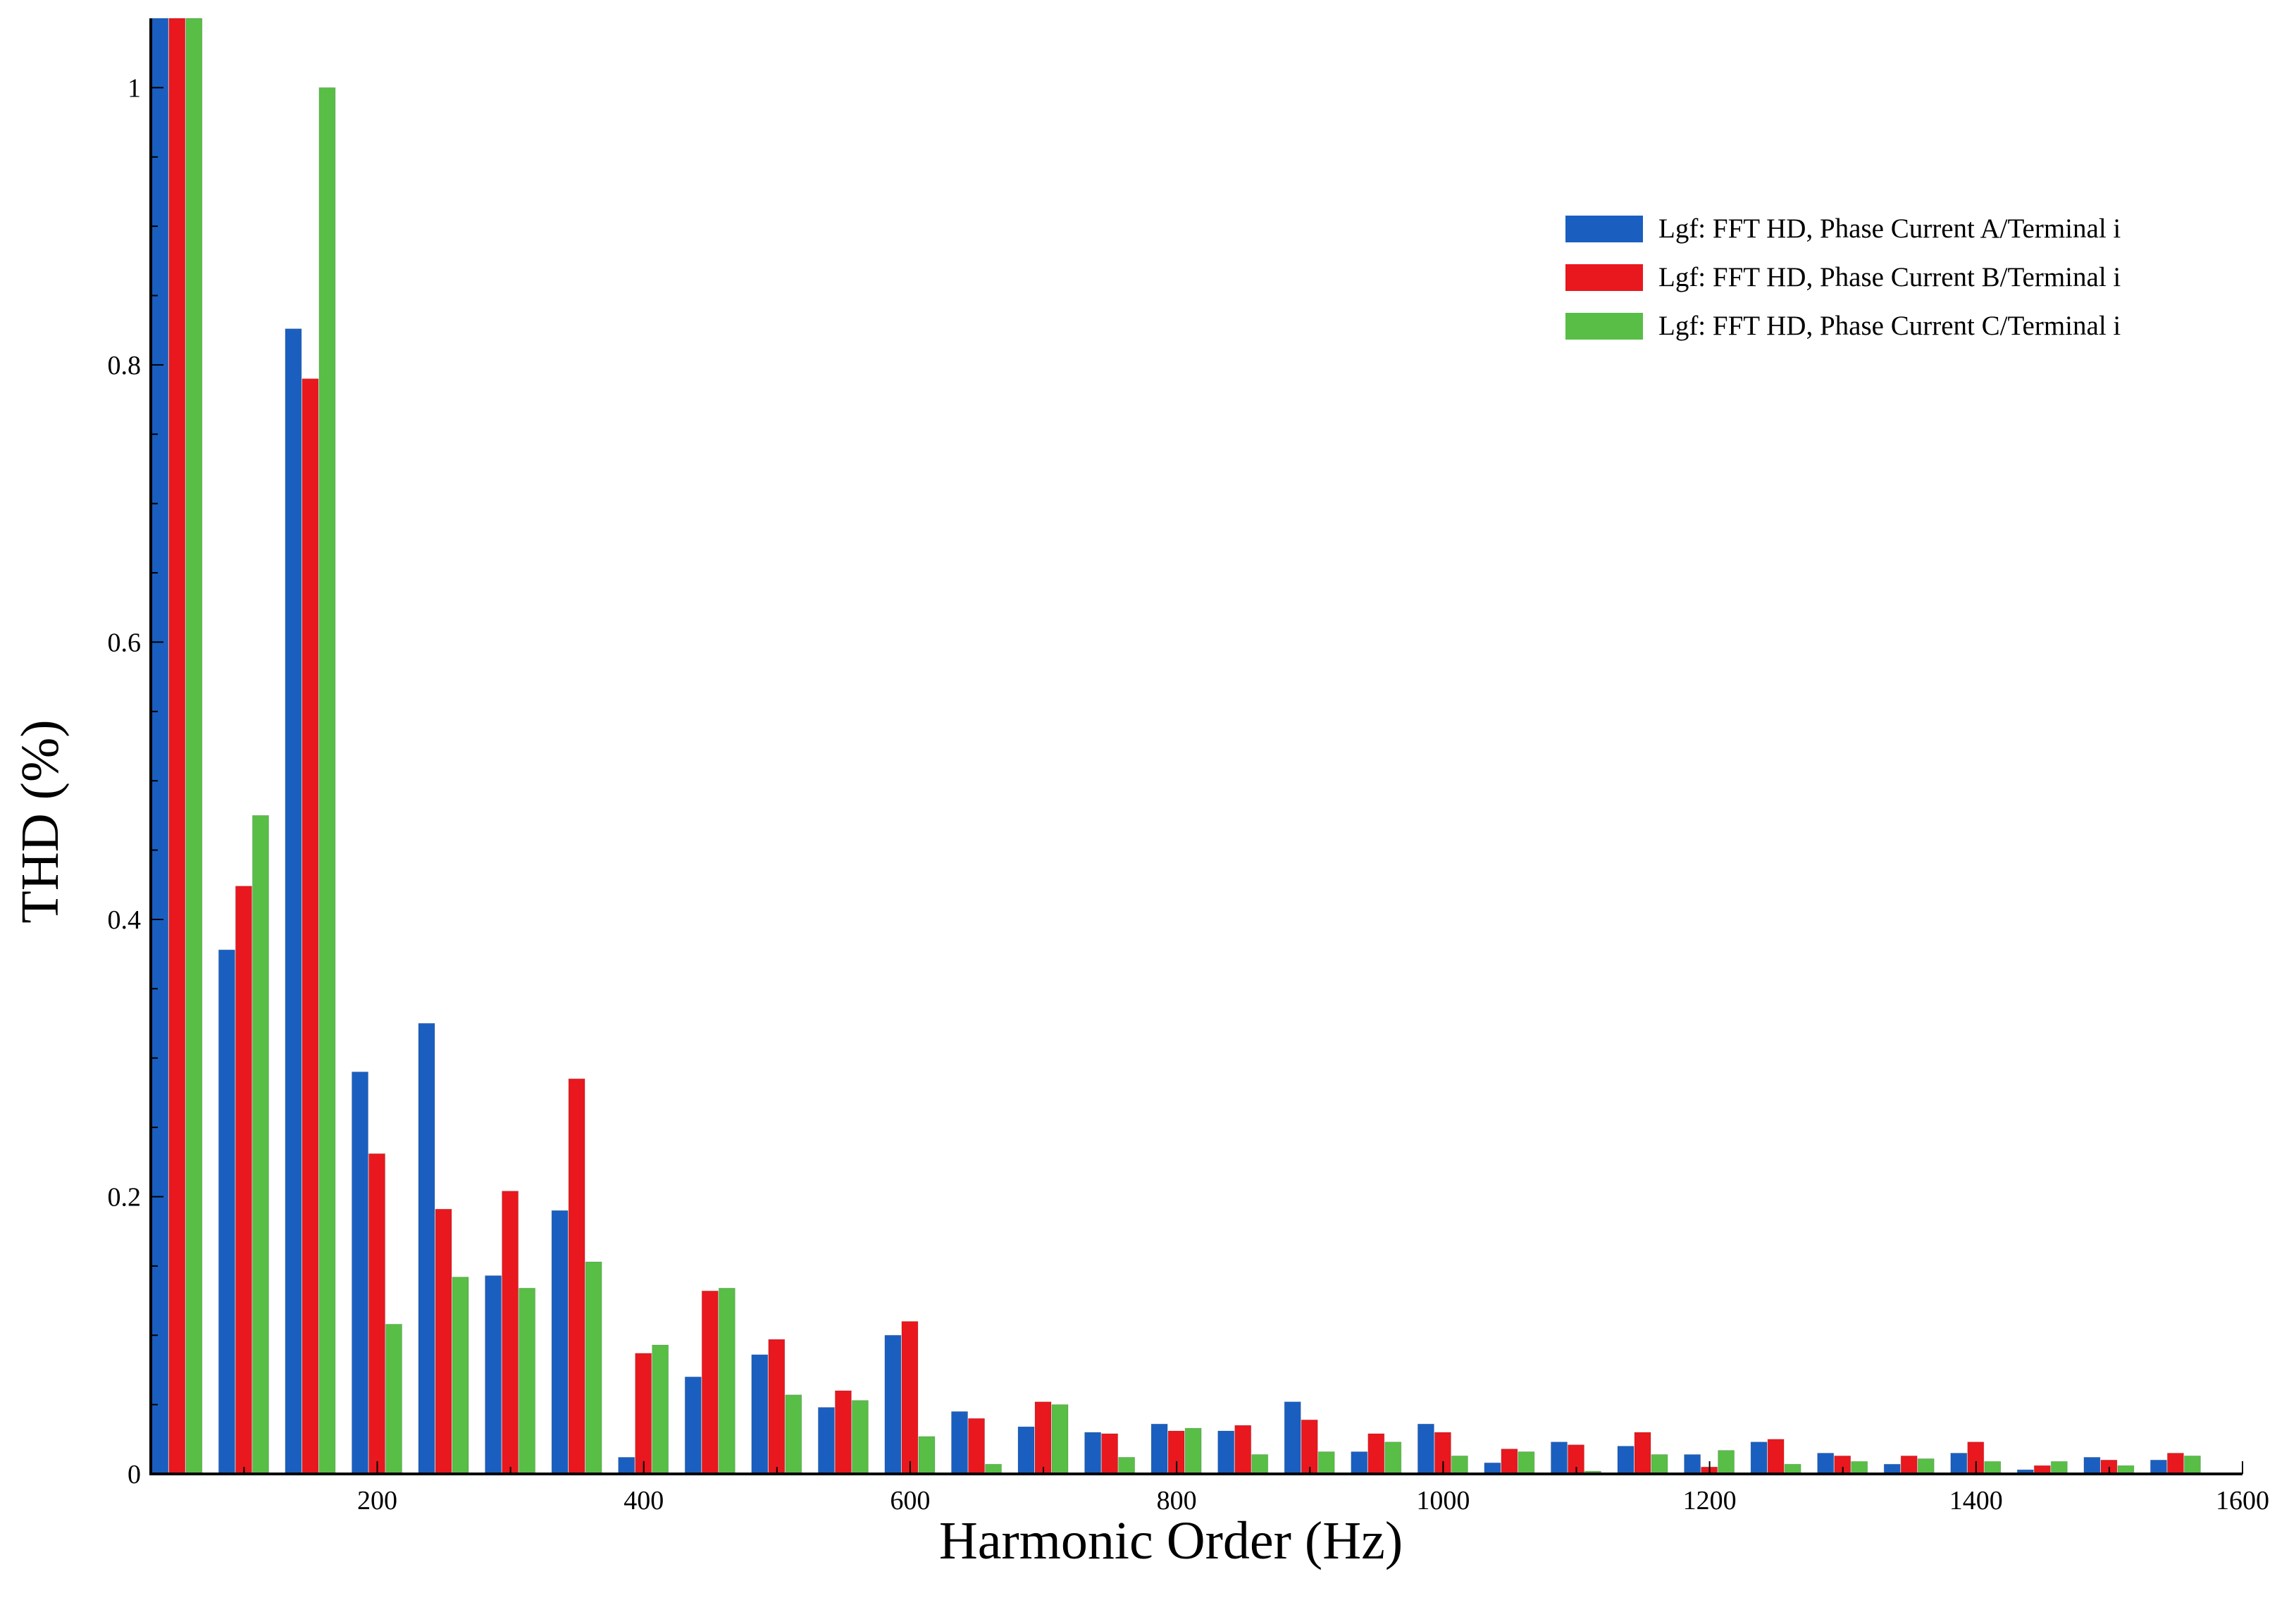  I want to click on legend-swatch-c, so click(1604, 326).